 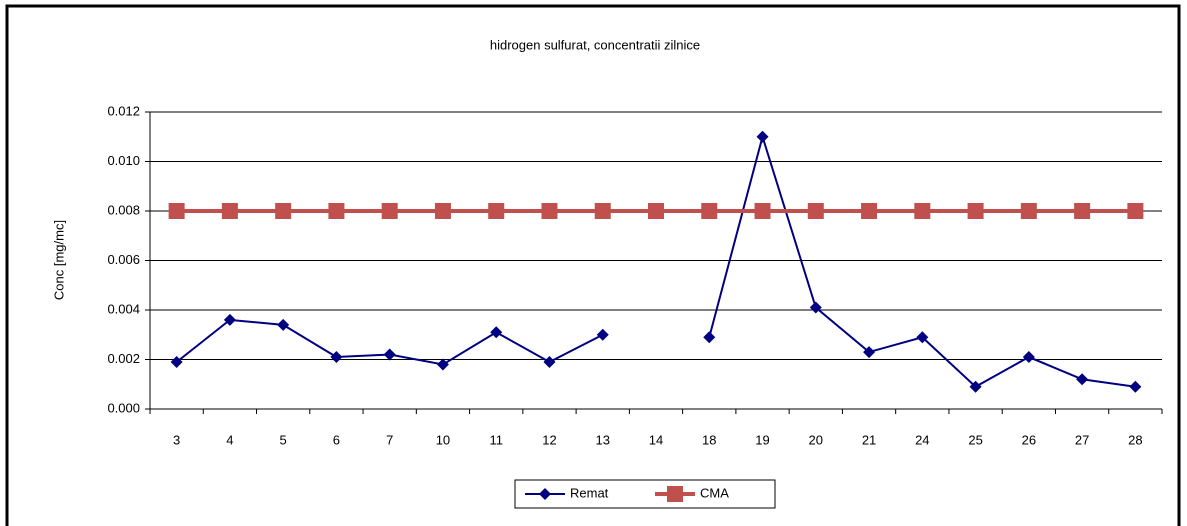 What do you see at coordinates (816, 439) in the screenshot?
I see `x-tick-label: 20` at bounding box center [816, 439].